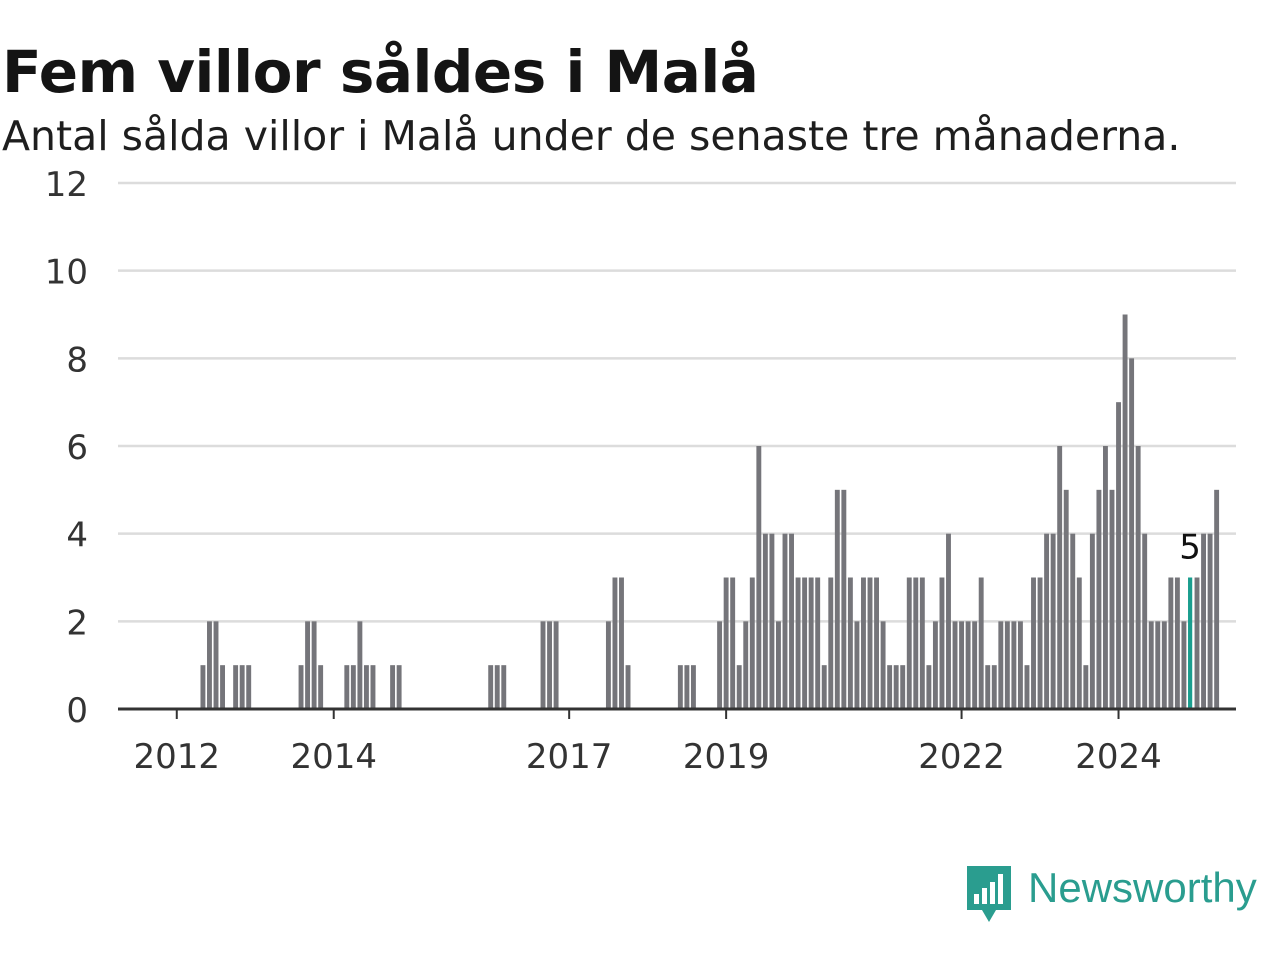 The image size is (1280, 960). I want to click on x-tick-label: 2019, so click(726, 757).